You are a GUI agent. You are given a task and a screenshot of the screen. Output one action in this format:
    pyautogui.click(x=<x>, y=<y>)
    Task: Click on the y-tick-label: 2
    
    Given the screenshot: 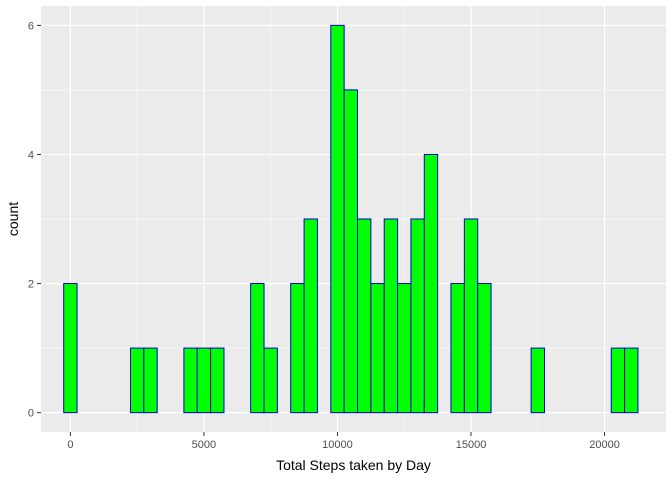 What is the action you would take?
    pyautogui.click(x=31, y=285)
    